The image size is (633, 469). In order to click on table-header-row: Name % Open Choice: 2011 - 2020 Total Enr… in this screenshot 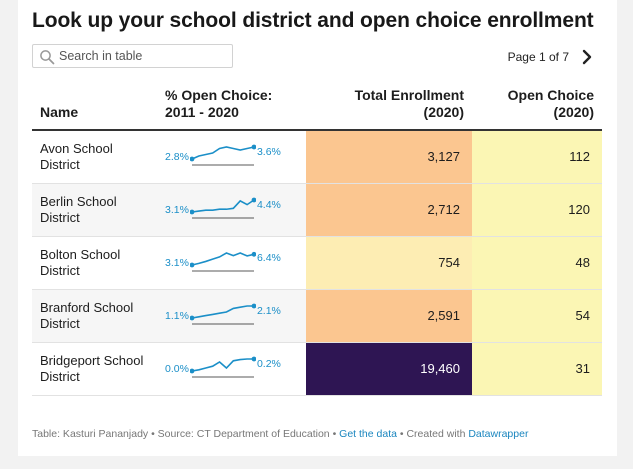, I will do `click(317, 109)`.